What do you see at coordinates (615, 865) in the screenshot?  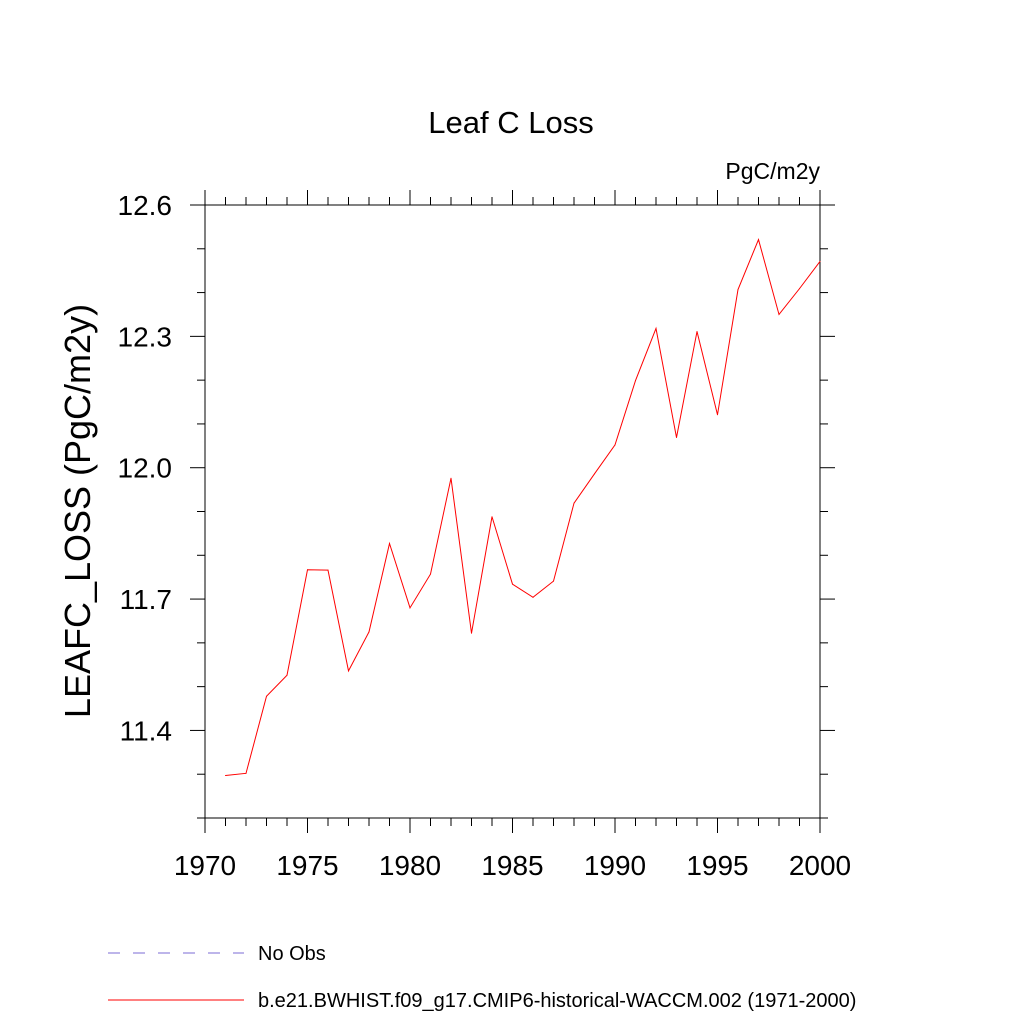 I see `x-tick-label: 1990` at bounding box center [615, 865].